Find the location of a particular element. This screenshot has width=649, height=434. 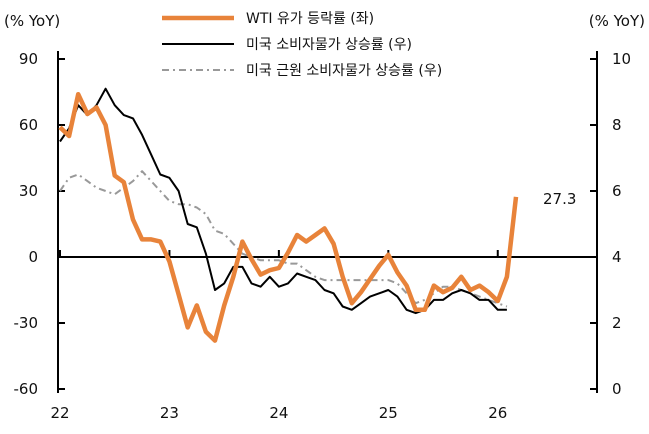

x-tick-label: 23 is located at coordinates (169, 413).